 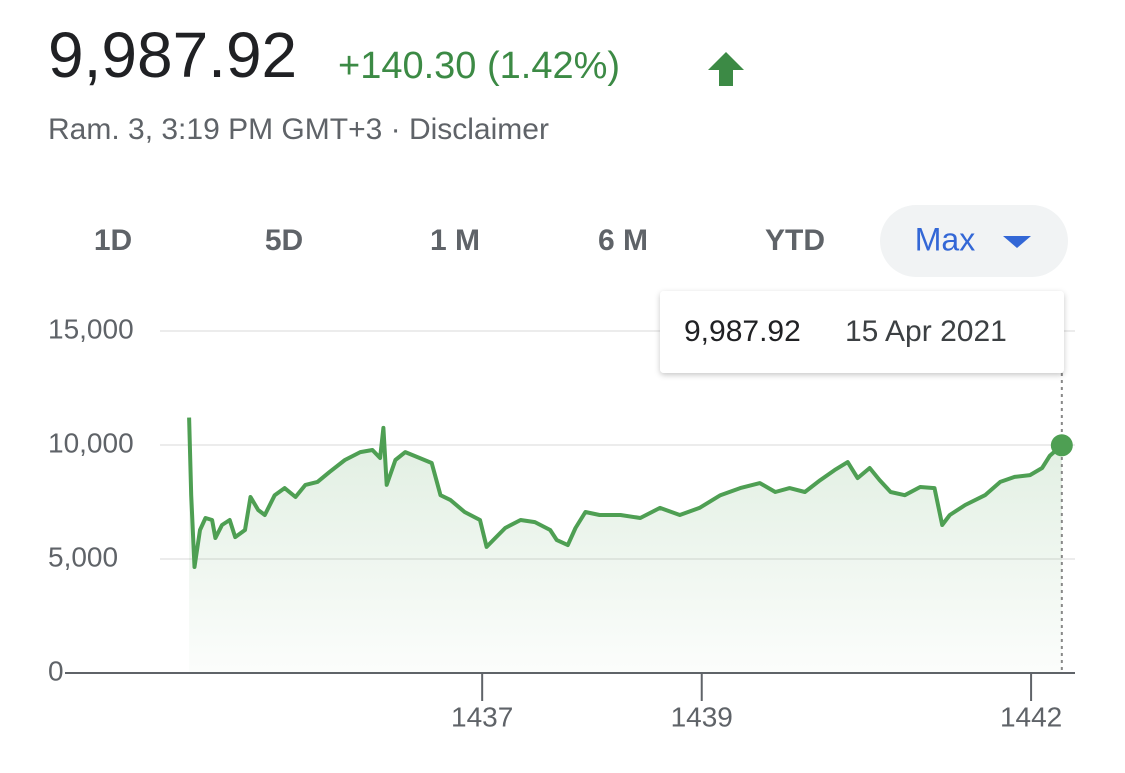 I want to click on price: 9,987.92, so click(x=172, y=55).